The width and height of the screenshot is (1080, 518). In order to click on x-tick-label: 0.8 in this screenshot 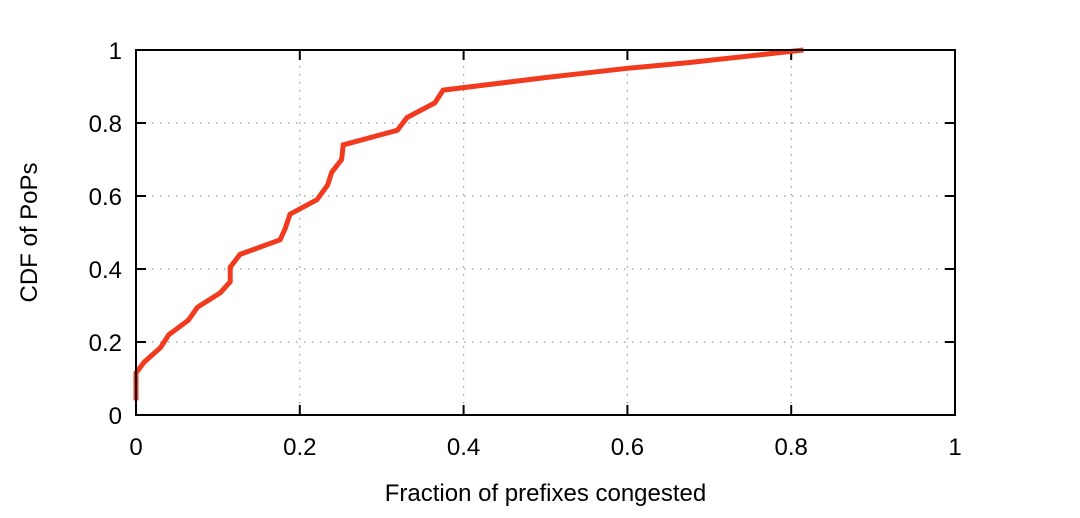, I will do `click(791, 447)`.